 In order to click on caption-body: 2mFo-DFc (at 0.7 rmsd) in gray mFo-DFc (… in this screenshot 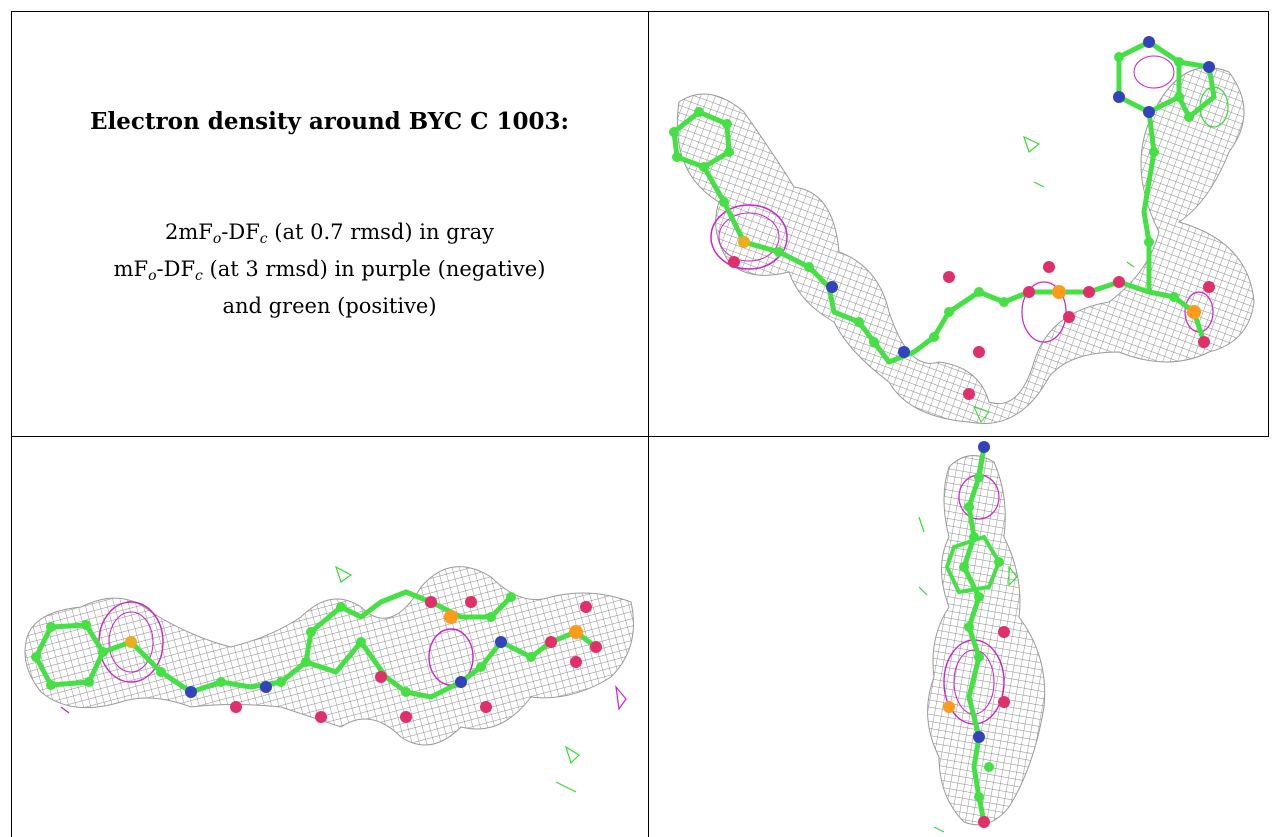, I will do `click(329, 269)`.